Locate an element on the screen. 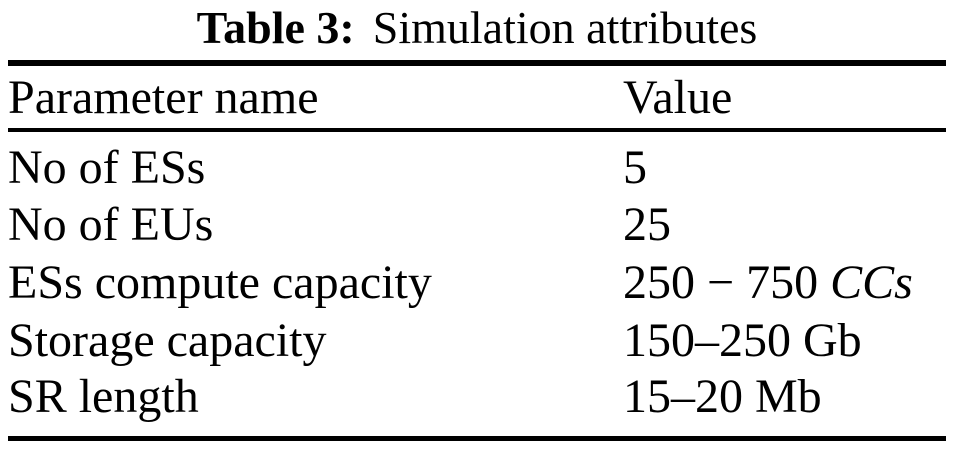  value-unit-italic: CCs is located at coordinates (871, 282).